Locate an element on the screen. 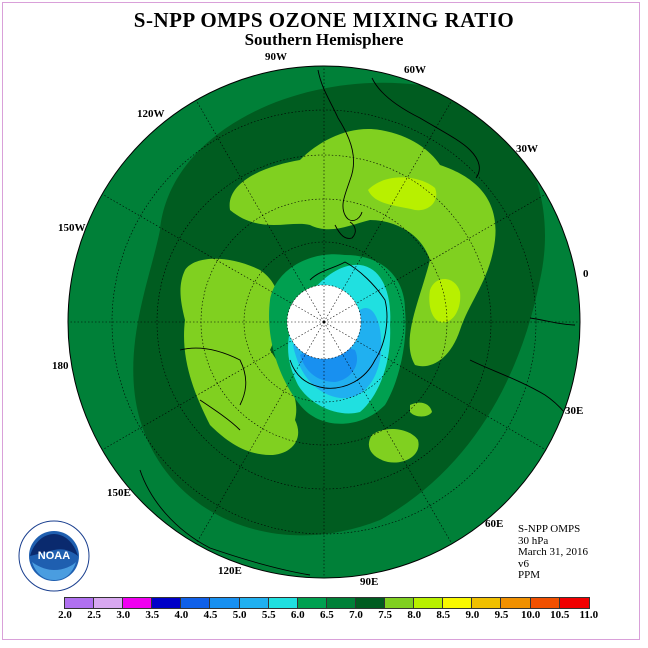 This screenshot has width=648, height=648. colorbar-tick-label: 5.0 is located at coordinates (239, 615).